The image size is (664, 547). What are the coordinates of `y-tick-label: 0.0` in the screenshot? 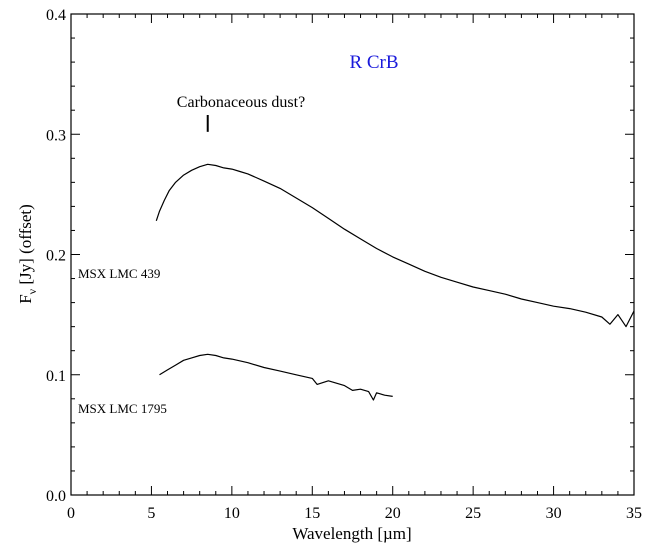 It's located at (56, 496).